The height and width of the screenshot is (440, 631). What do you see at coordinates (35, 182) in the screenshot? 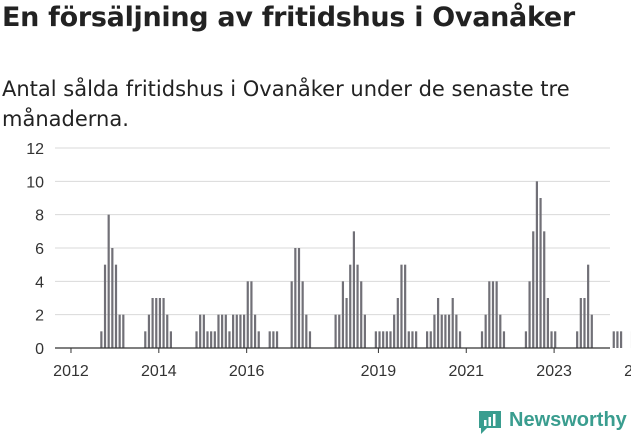
I see `y-tick-label: 10` at bounding box center [35, 182].